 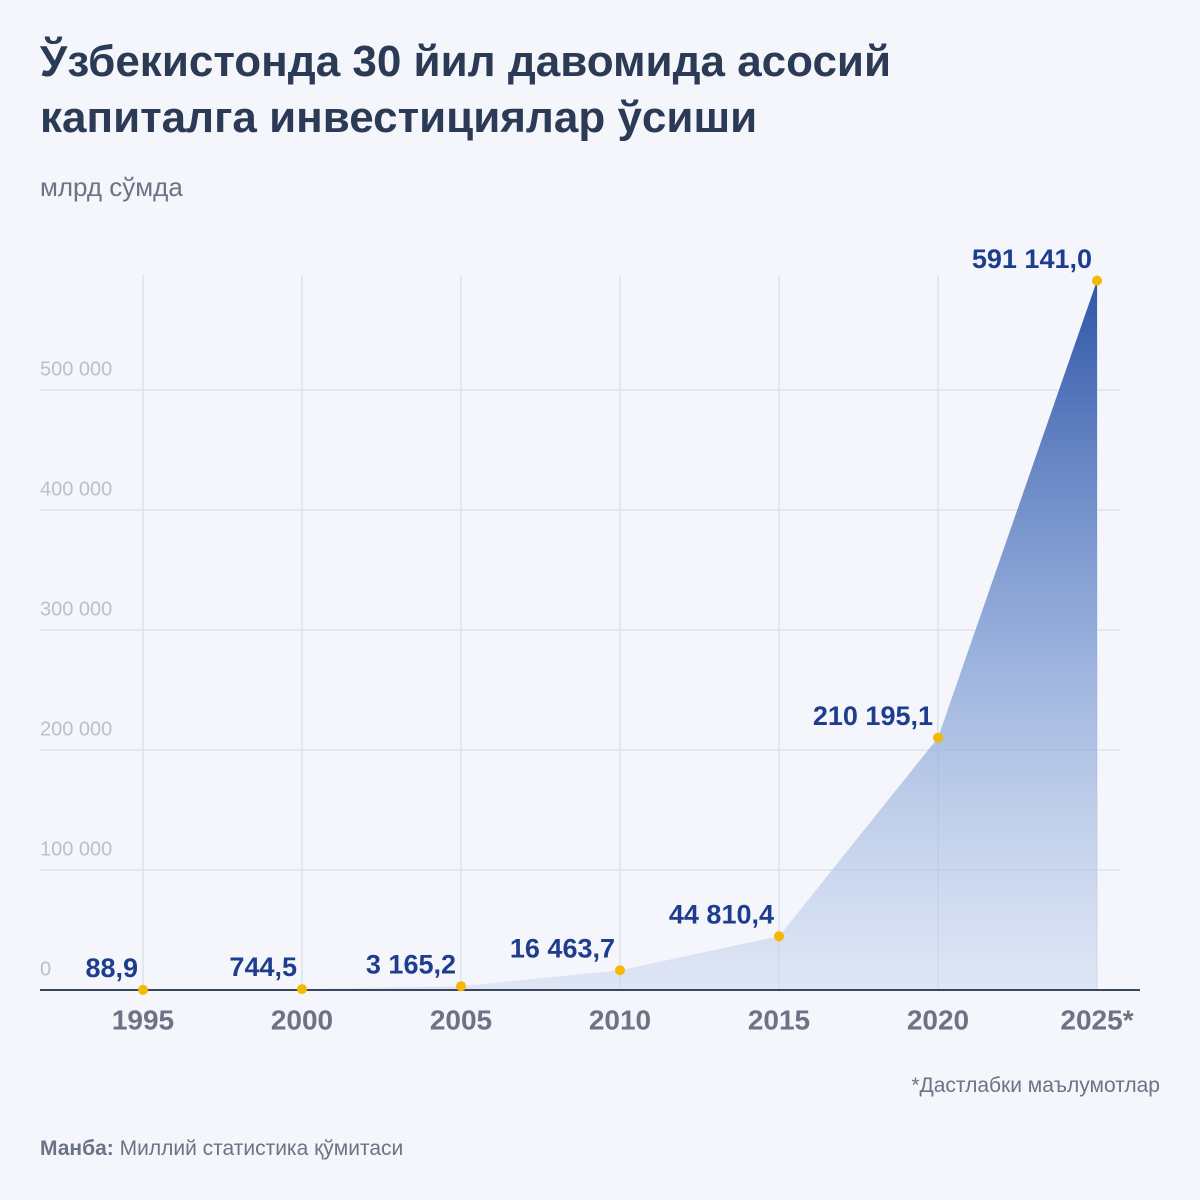 I want to click on y-tick-label: 500 000, so click(x=76, y=369).